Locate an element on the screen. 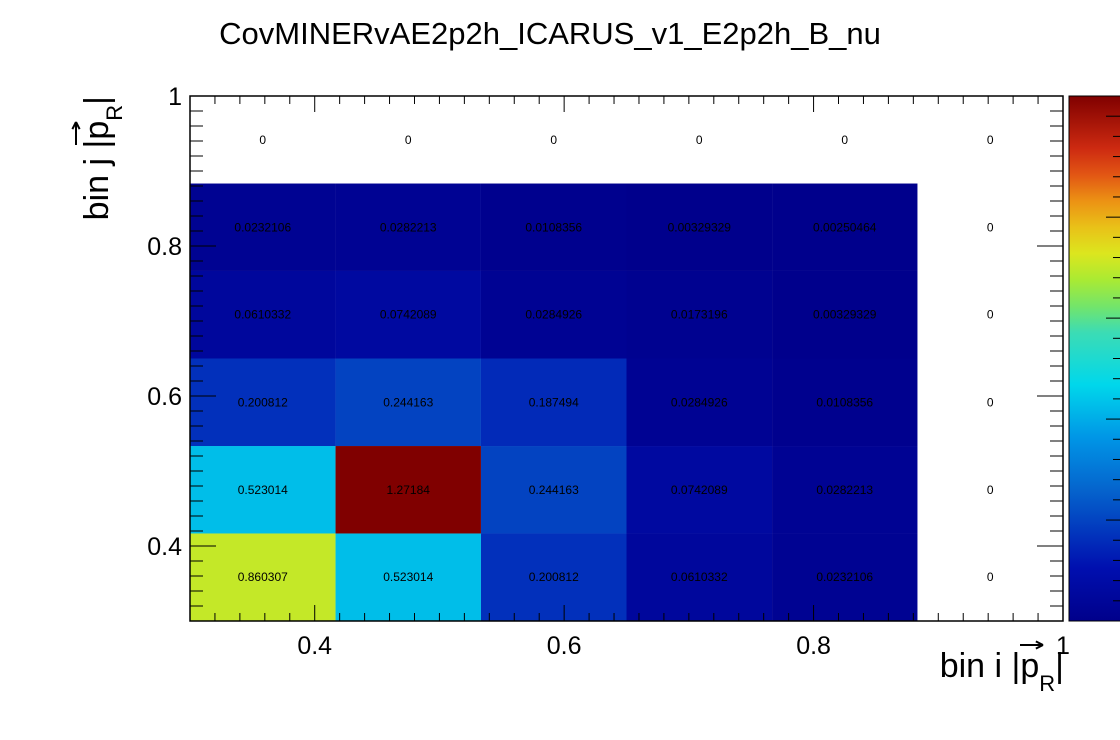 The height and width of the screenshot is (740, 1120). cell-value-label: 0.0173196 is located at coordinates (699, 315).